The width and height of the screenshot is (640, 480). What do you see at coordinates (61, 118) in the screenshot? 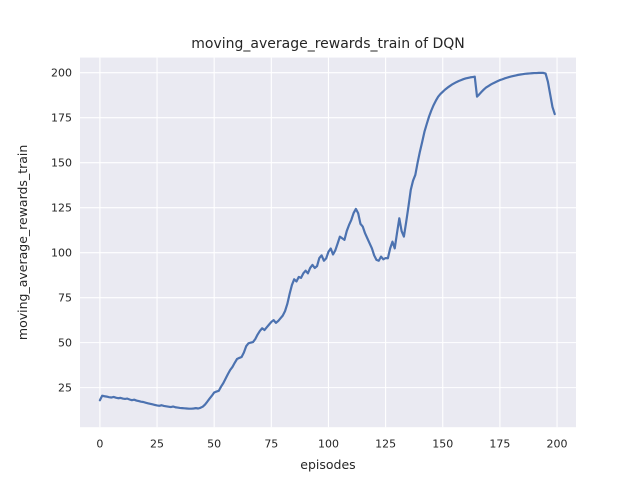
I see `y-tick-label: 175` at bounding box center [61, 118].